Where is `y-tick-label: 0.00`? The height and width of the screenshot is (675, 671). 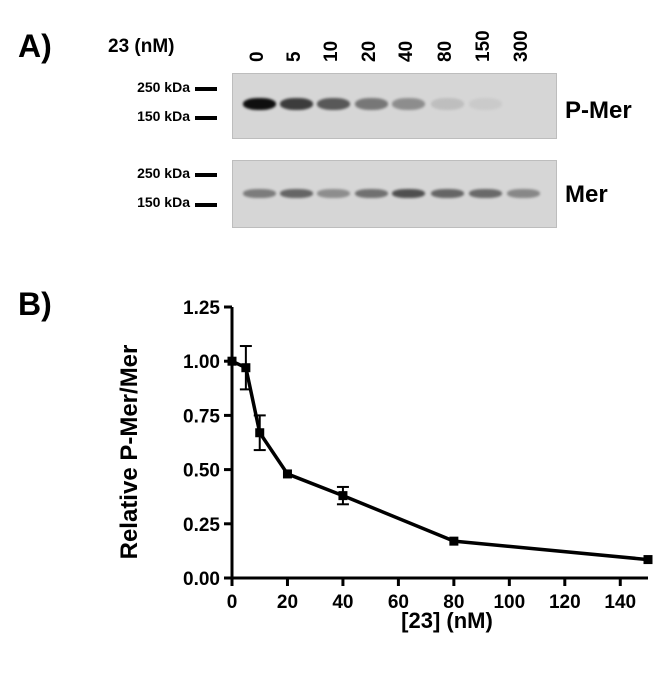 y-tick-label: 0.00 is located at coordinates (201, 579).